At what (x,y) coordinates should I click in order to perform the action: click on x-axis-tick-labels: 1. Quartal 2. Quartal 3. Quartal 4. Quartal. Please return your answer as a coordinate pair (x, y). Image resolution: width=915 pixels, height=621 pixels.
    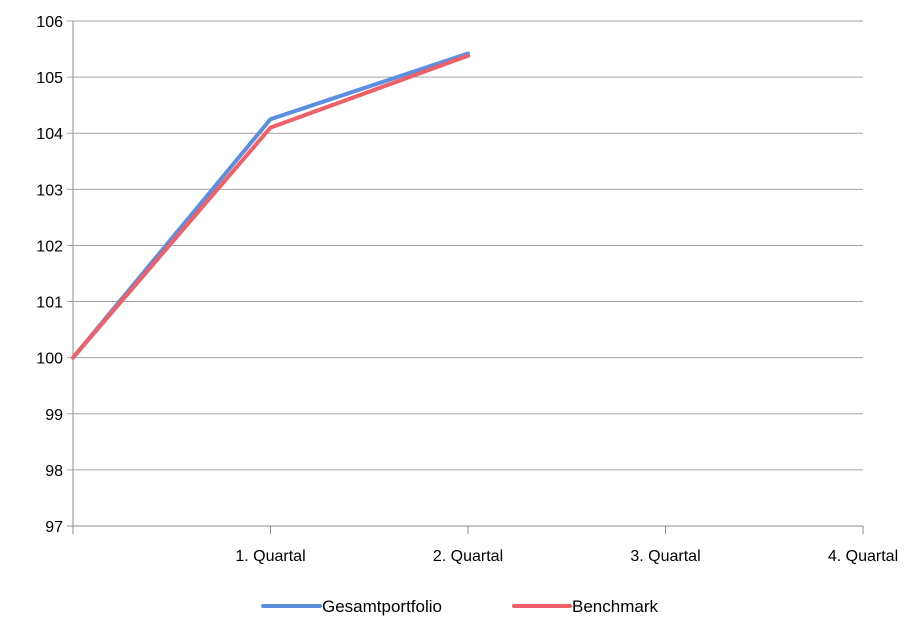
    Looking at the image, I should click on (566, 556).